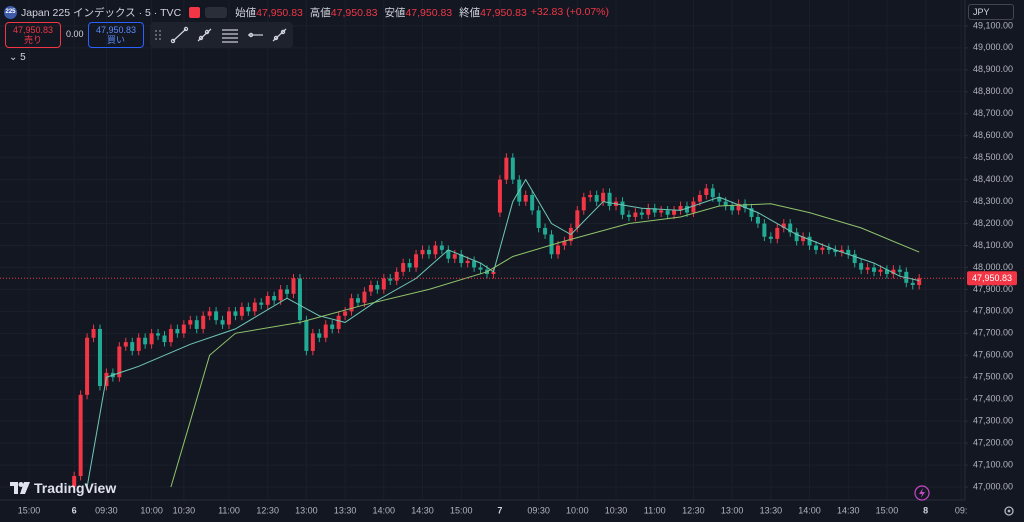  Describe the element at coordinates (993, 399) in the screenshot. I see `y-tick-label: 47,400.00` at that location.